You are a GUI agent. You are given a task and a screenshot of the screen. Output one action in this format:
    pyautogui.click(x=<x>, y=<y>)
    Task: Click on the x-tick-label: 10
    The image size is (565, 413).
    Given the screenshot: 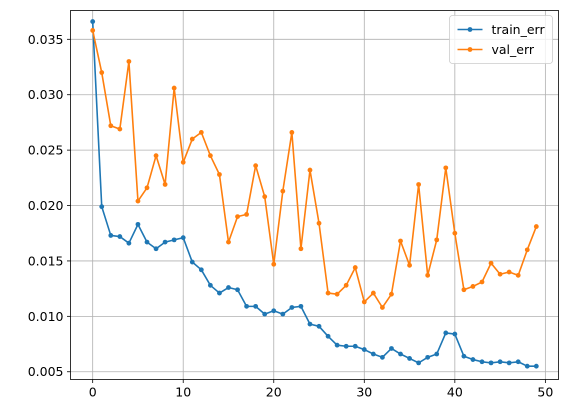 What is the action you would take?
    pyautogui.click(x=183, y=392)
    